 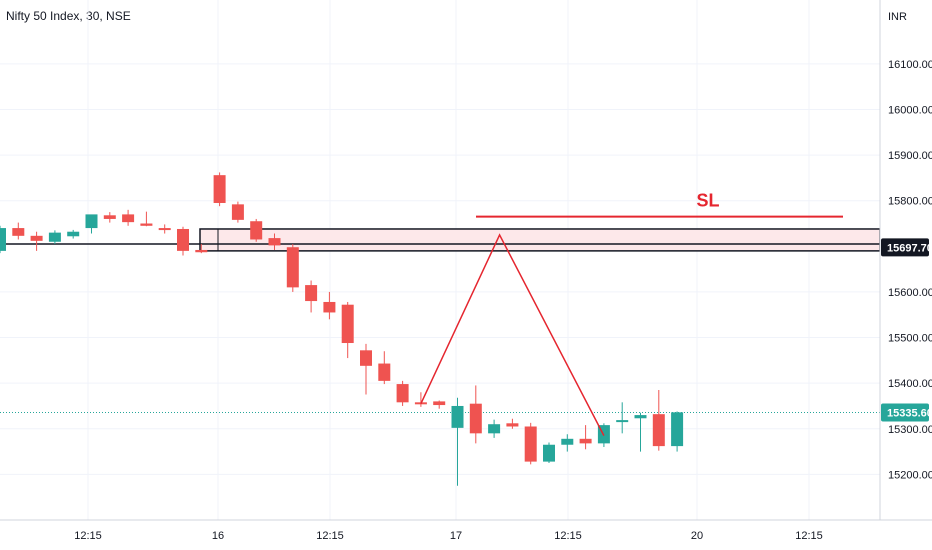 What do you see at coordinates (218, 536) in the screenshot?
I see `time-tick-label: 16` at bounding box center [218, 536].